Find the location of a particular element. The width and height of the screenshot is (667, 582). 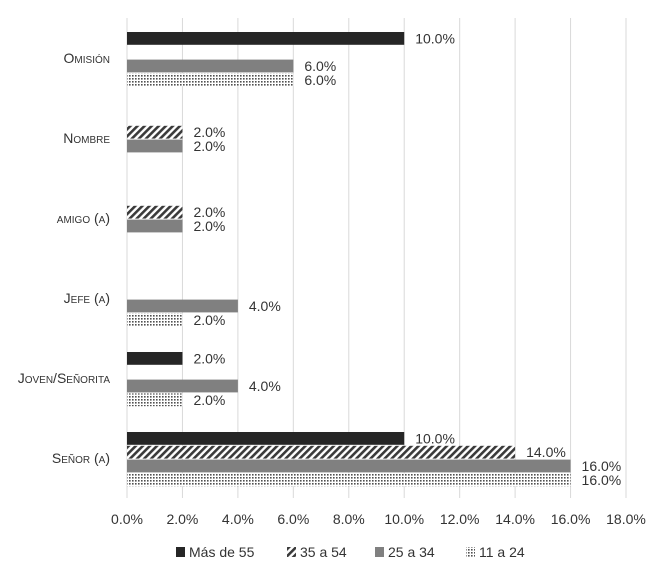

data-label-senor-a-mas-de-55: 10.0% is located at coordinates (435, 438).